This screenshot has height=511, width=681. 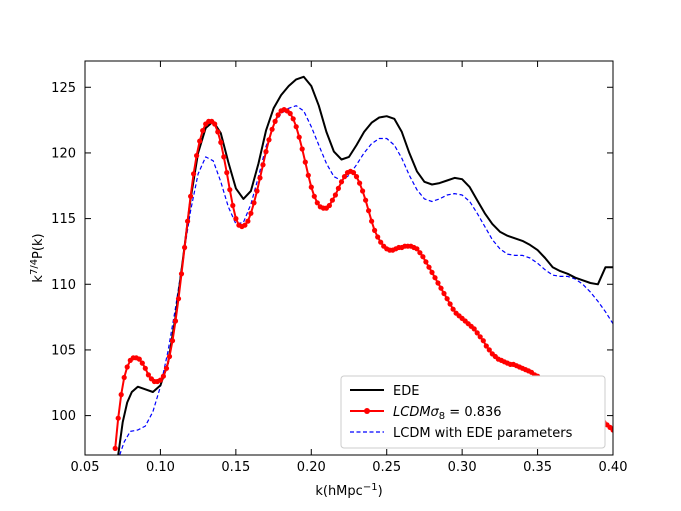 I want to click on x-tick-label: 0.30, so click(x=462, y=467).